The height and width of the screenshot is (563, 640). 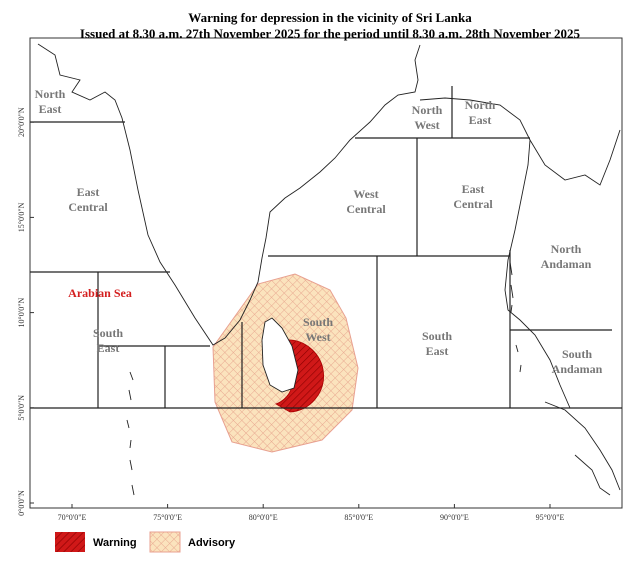 I want to click on legend-label: Warning, so click(x=115, y=543).